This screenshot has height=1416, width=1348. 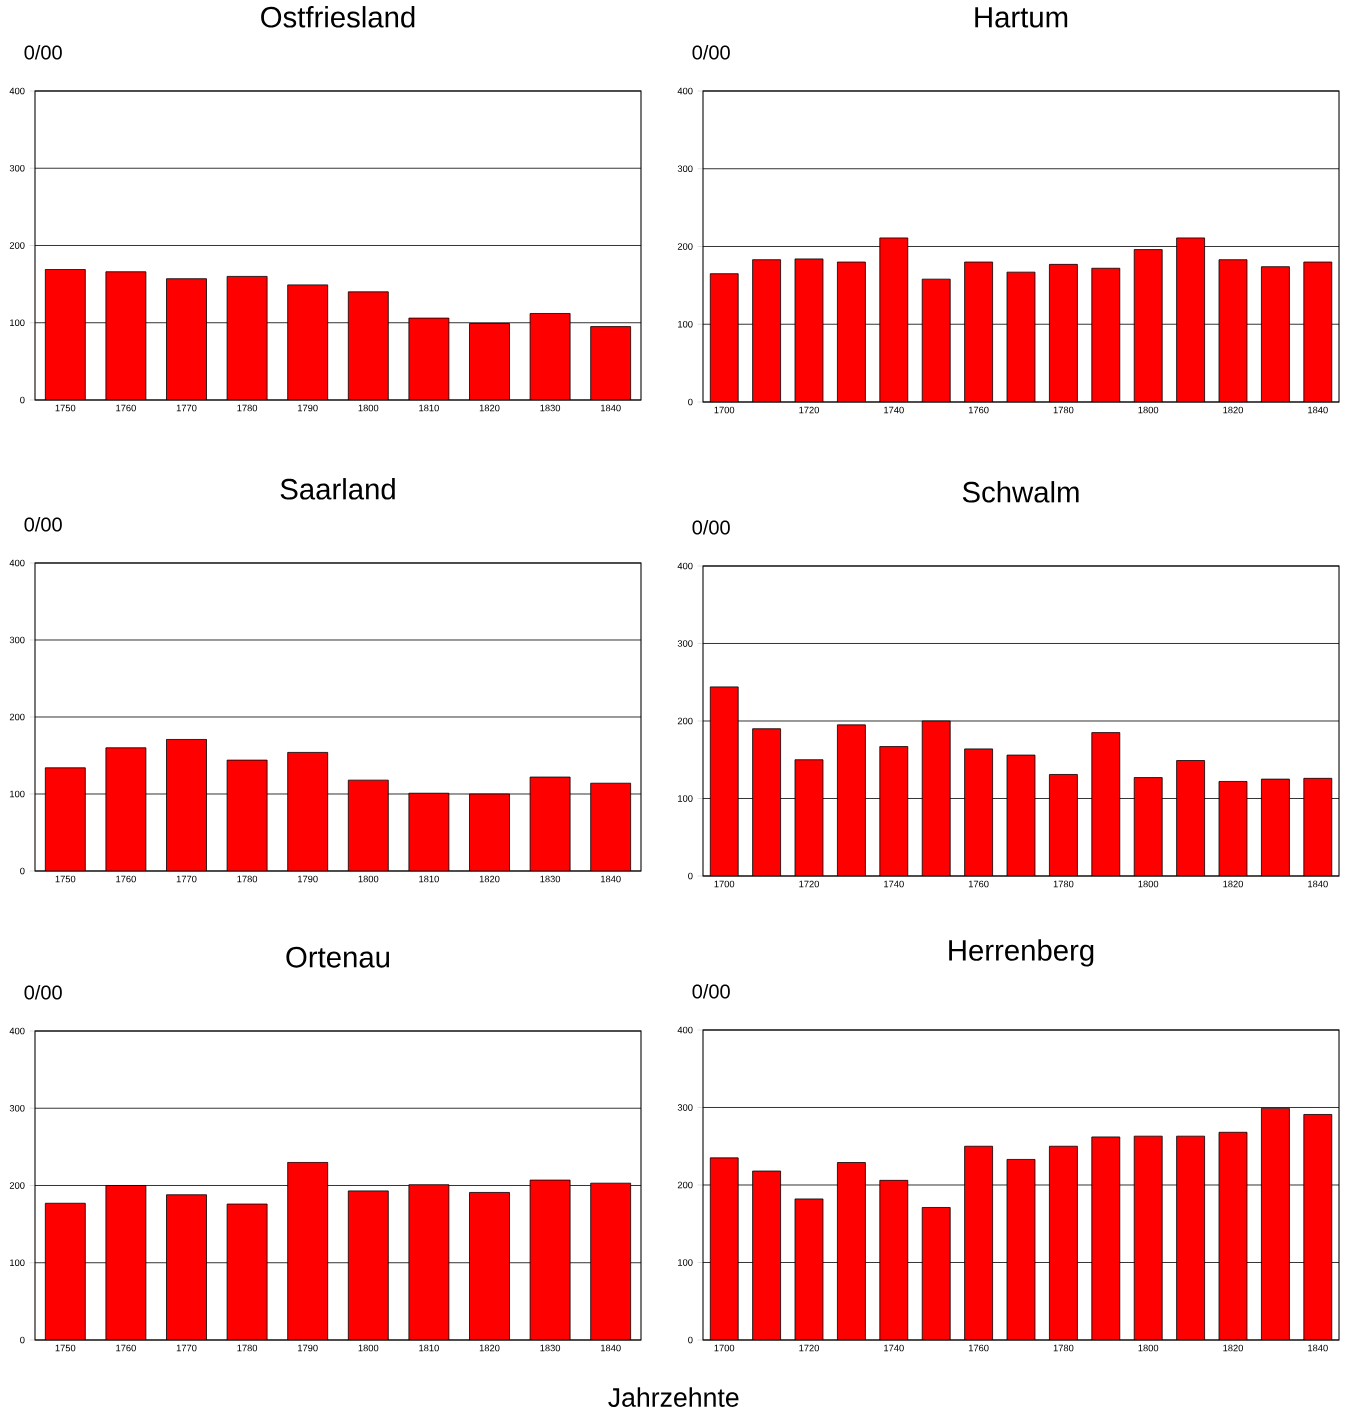 I want to click on chart-title: Ostfriesland, so click(x=338, y=17).